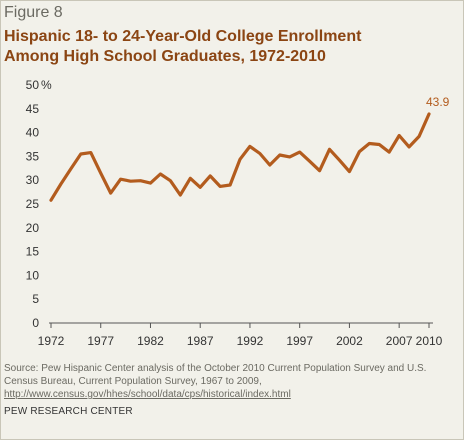 This screenshot has width=465, height=441. I want to click on y-tick-label: 40, so click(33, 133).